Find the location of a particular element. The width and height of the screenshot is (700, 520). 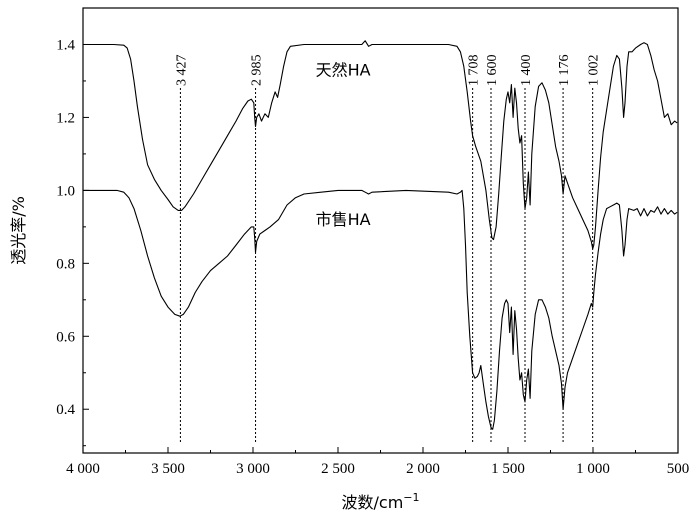

y-tick-label: 0.6 is located at coordinates (65, 337).